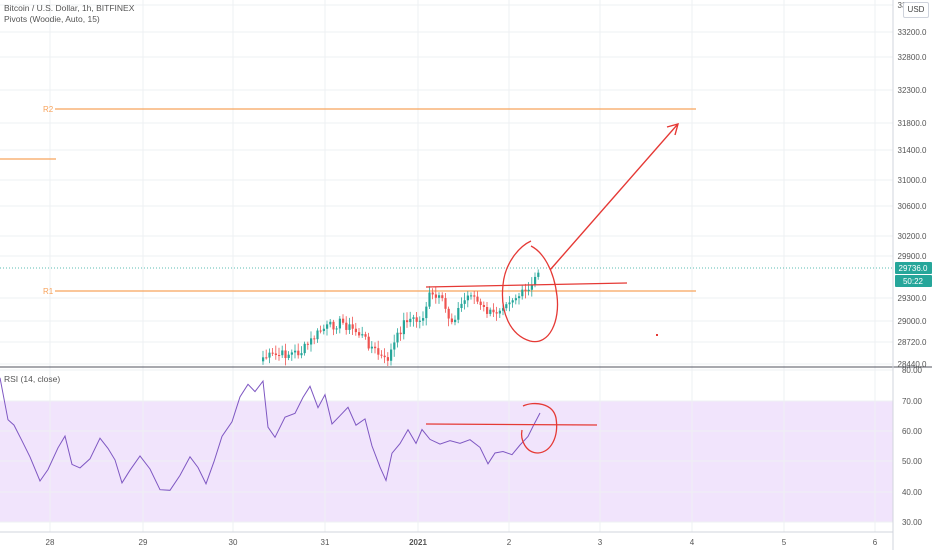  What do you see at coordinates (270, 434) in the screenshot?
I see `rsi-line` at bounding box center [270, 434].